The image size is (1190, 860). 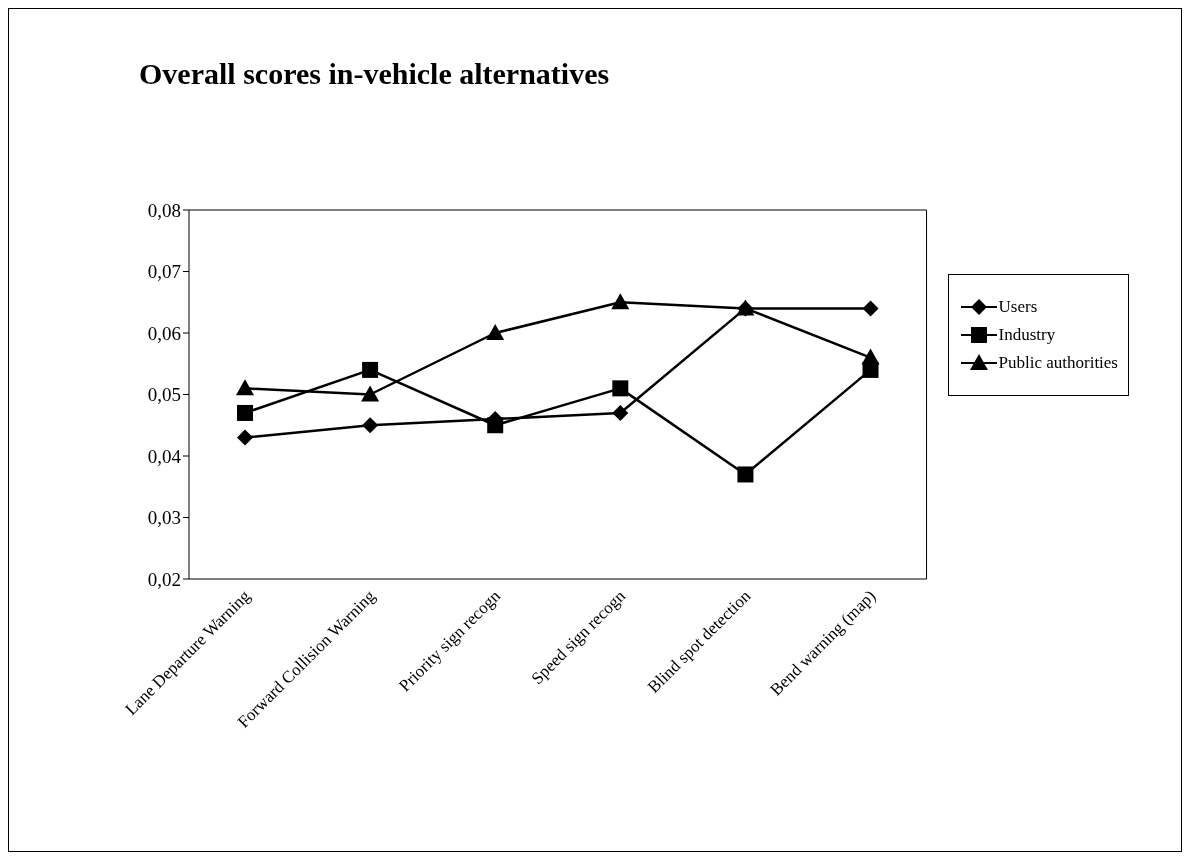 I want to click on y-tick-label: 0,06, so click(x=164, y=333).